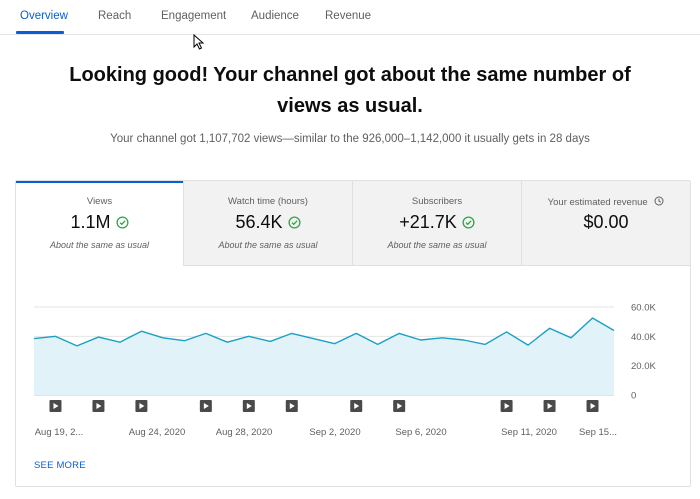  I want to click on metric-title: Your estimated revenue, so click(606, 202).